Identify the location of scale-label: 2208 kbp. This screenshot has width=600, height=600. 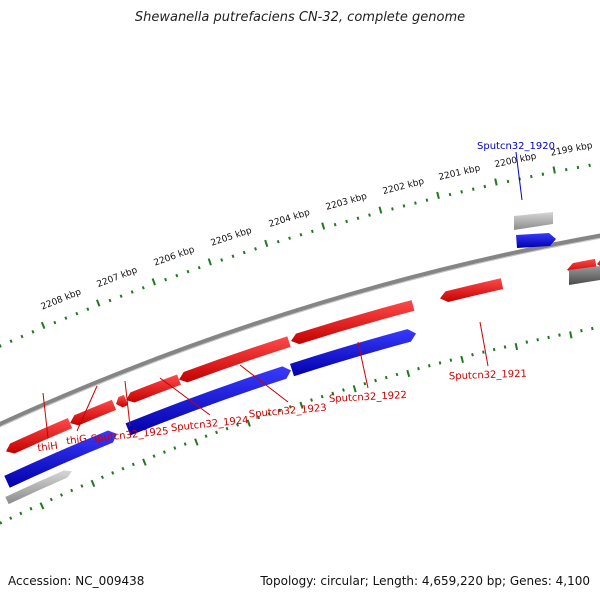
(61, 299).